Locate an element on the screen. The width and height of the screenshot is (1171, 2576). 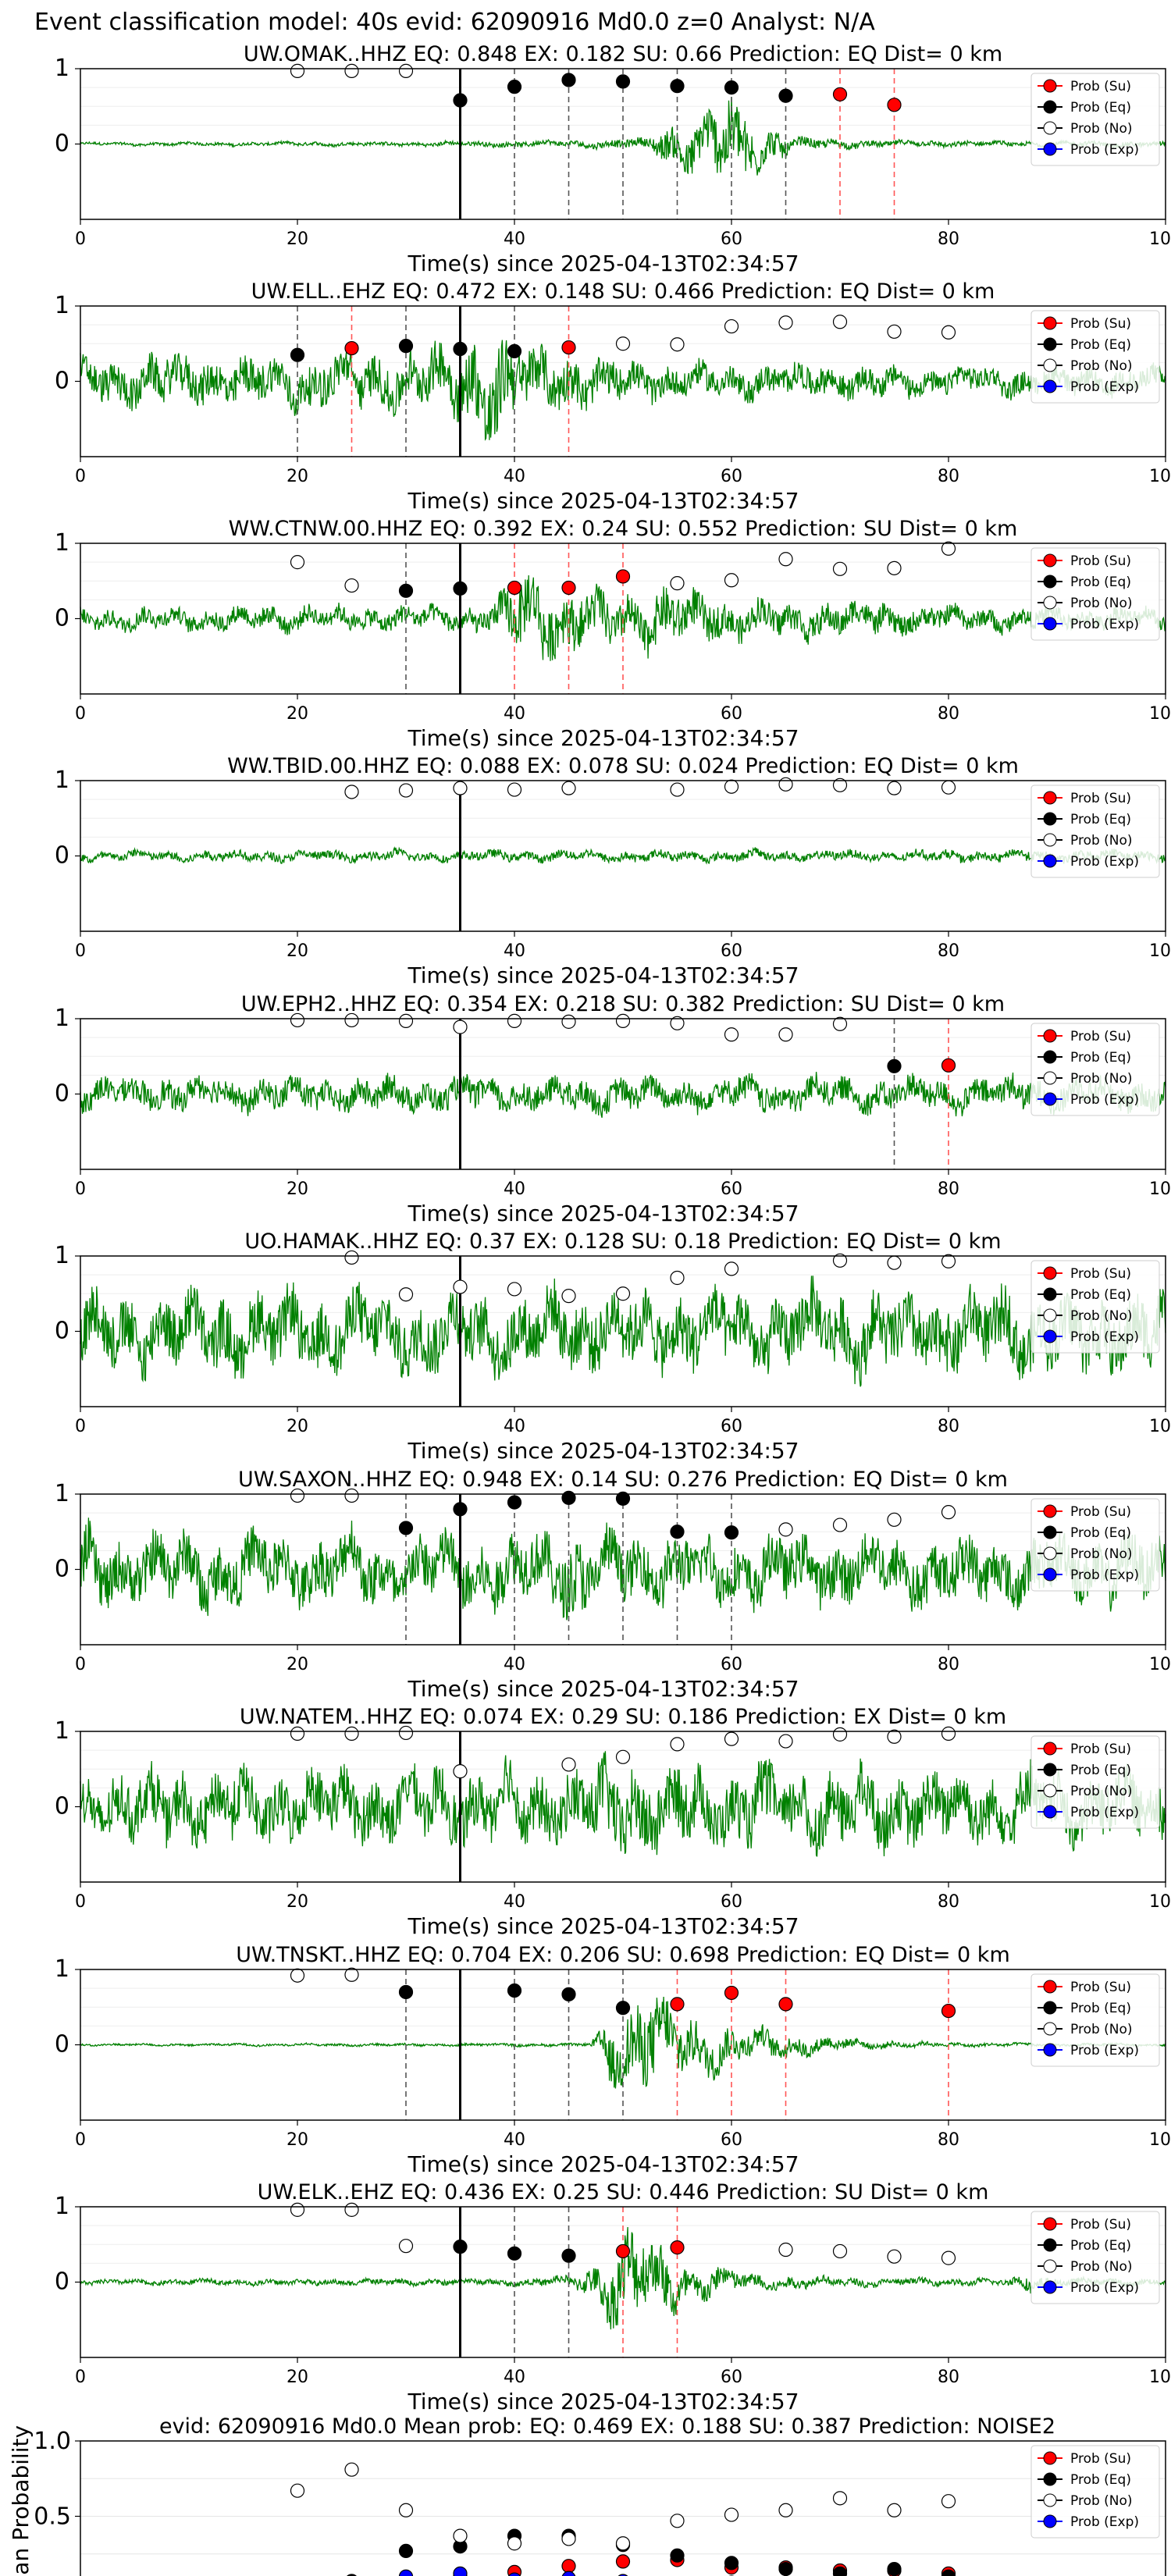
mean-point-exp is located at coordinates (406, 2572).